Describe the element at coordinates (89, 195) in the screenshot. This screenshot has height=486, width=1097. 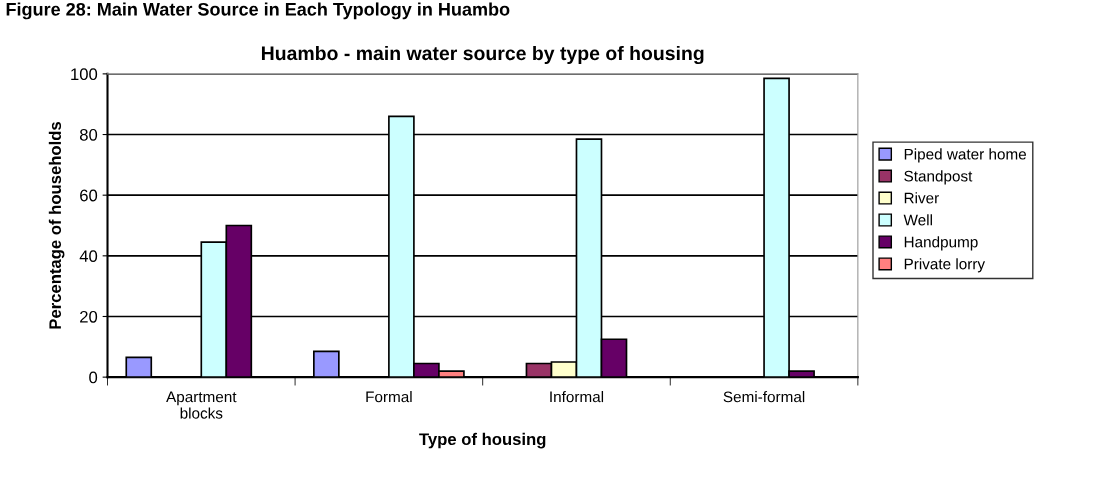
I see `y-tick-label: 60` at that location.